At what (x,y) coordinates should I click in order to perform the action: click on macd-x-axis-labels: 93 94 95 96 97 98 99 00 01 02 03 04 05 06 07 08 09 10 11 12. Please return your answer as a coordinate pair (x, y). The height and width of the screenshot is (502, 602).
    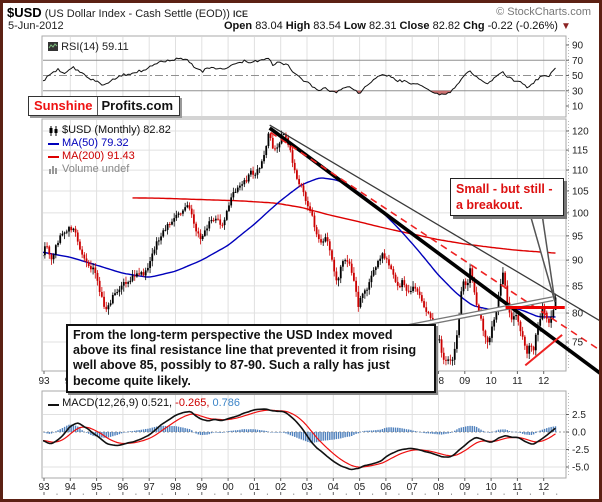
    Looking at the image, I should click on (298, 486).